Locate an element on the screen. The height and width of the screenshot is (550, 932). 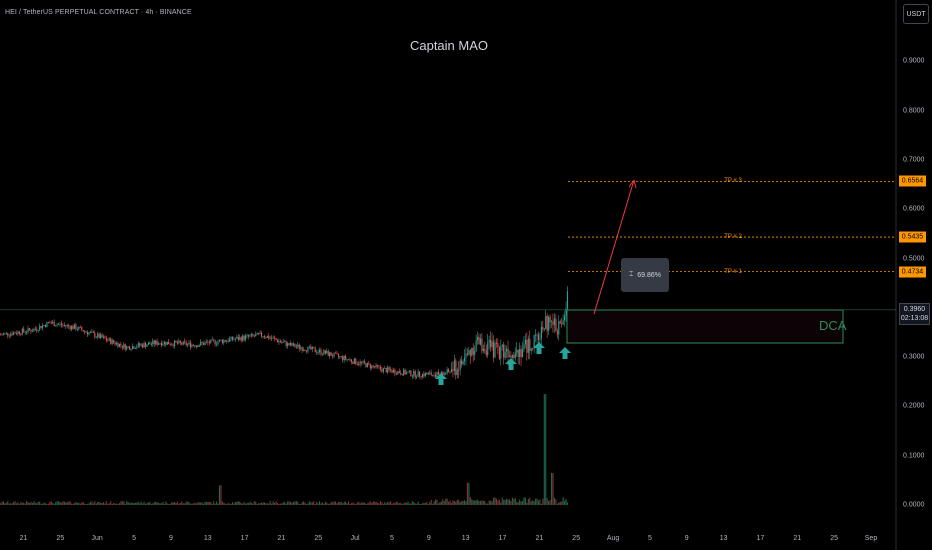
bar-countdown: 02:13:08 is located at coordinates (914, 318).